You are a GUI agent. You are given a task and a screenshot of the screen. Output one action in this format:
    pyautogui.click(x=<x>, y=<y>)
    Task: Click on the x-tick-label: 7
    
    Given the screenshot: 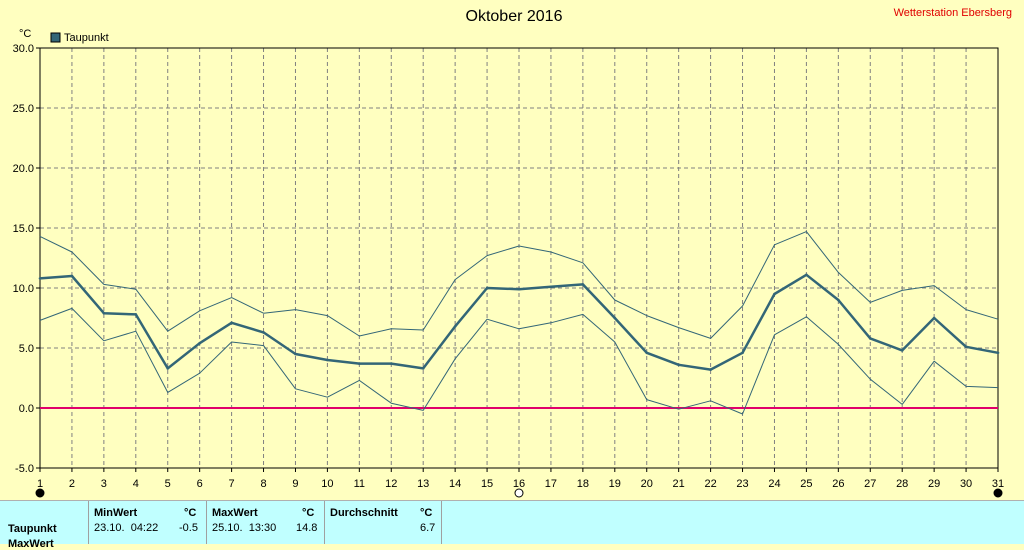 What is the action you would take?
    pyautogui.click(x=232, y=484)
    